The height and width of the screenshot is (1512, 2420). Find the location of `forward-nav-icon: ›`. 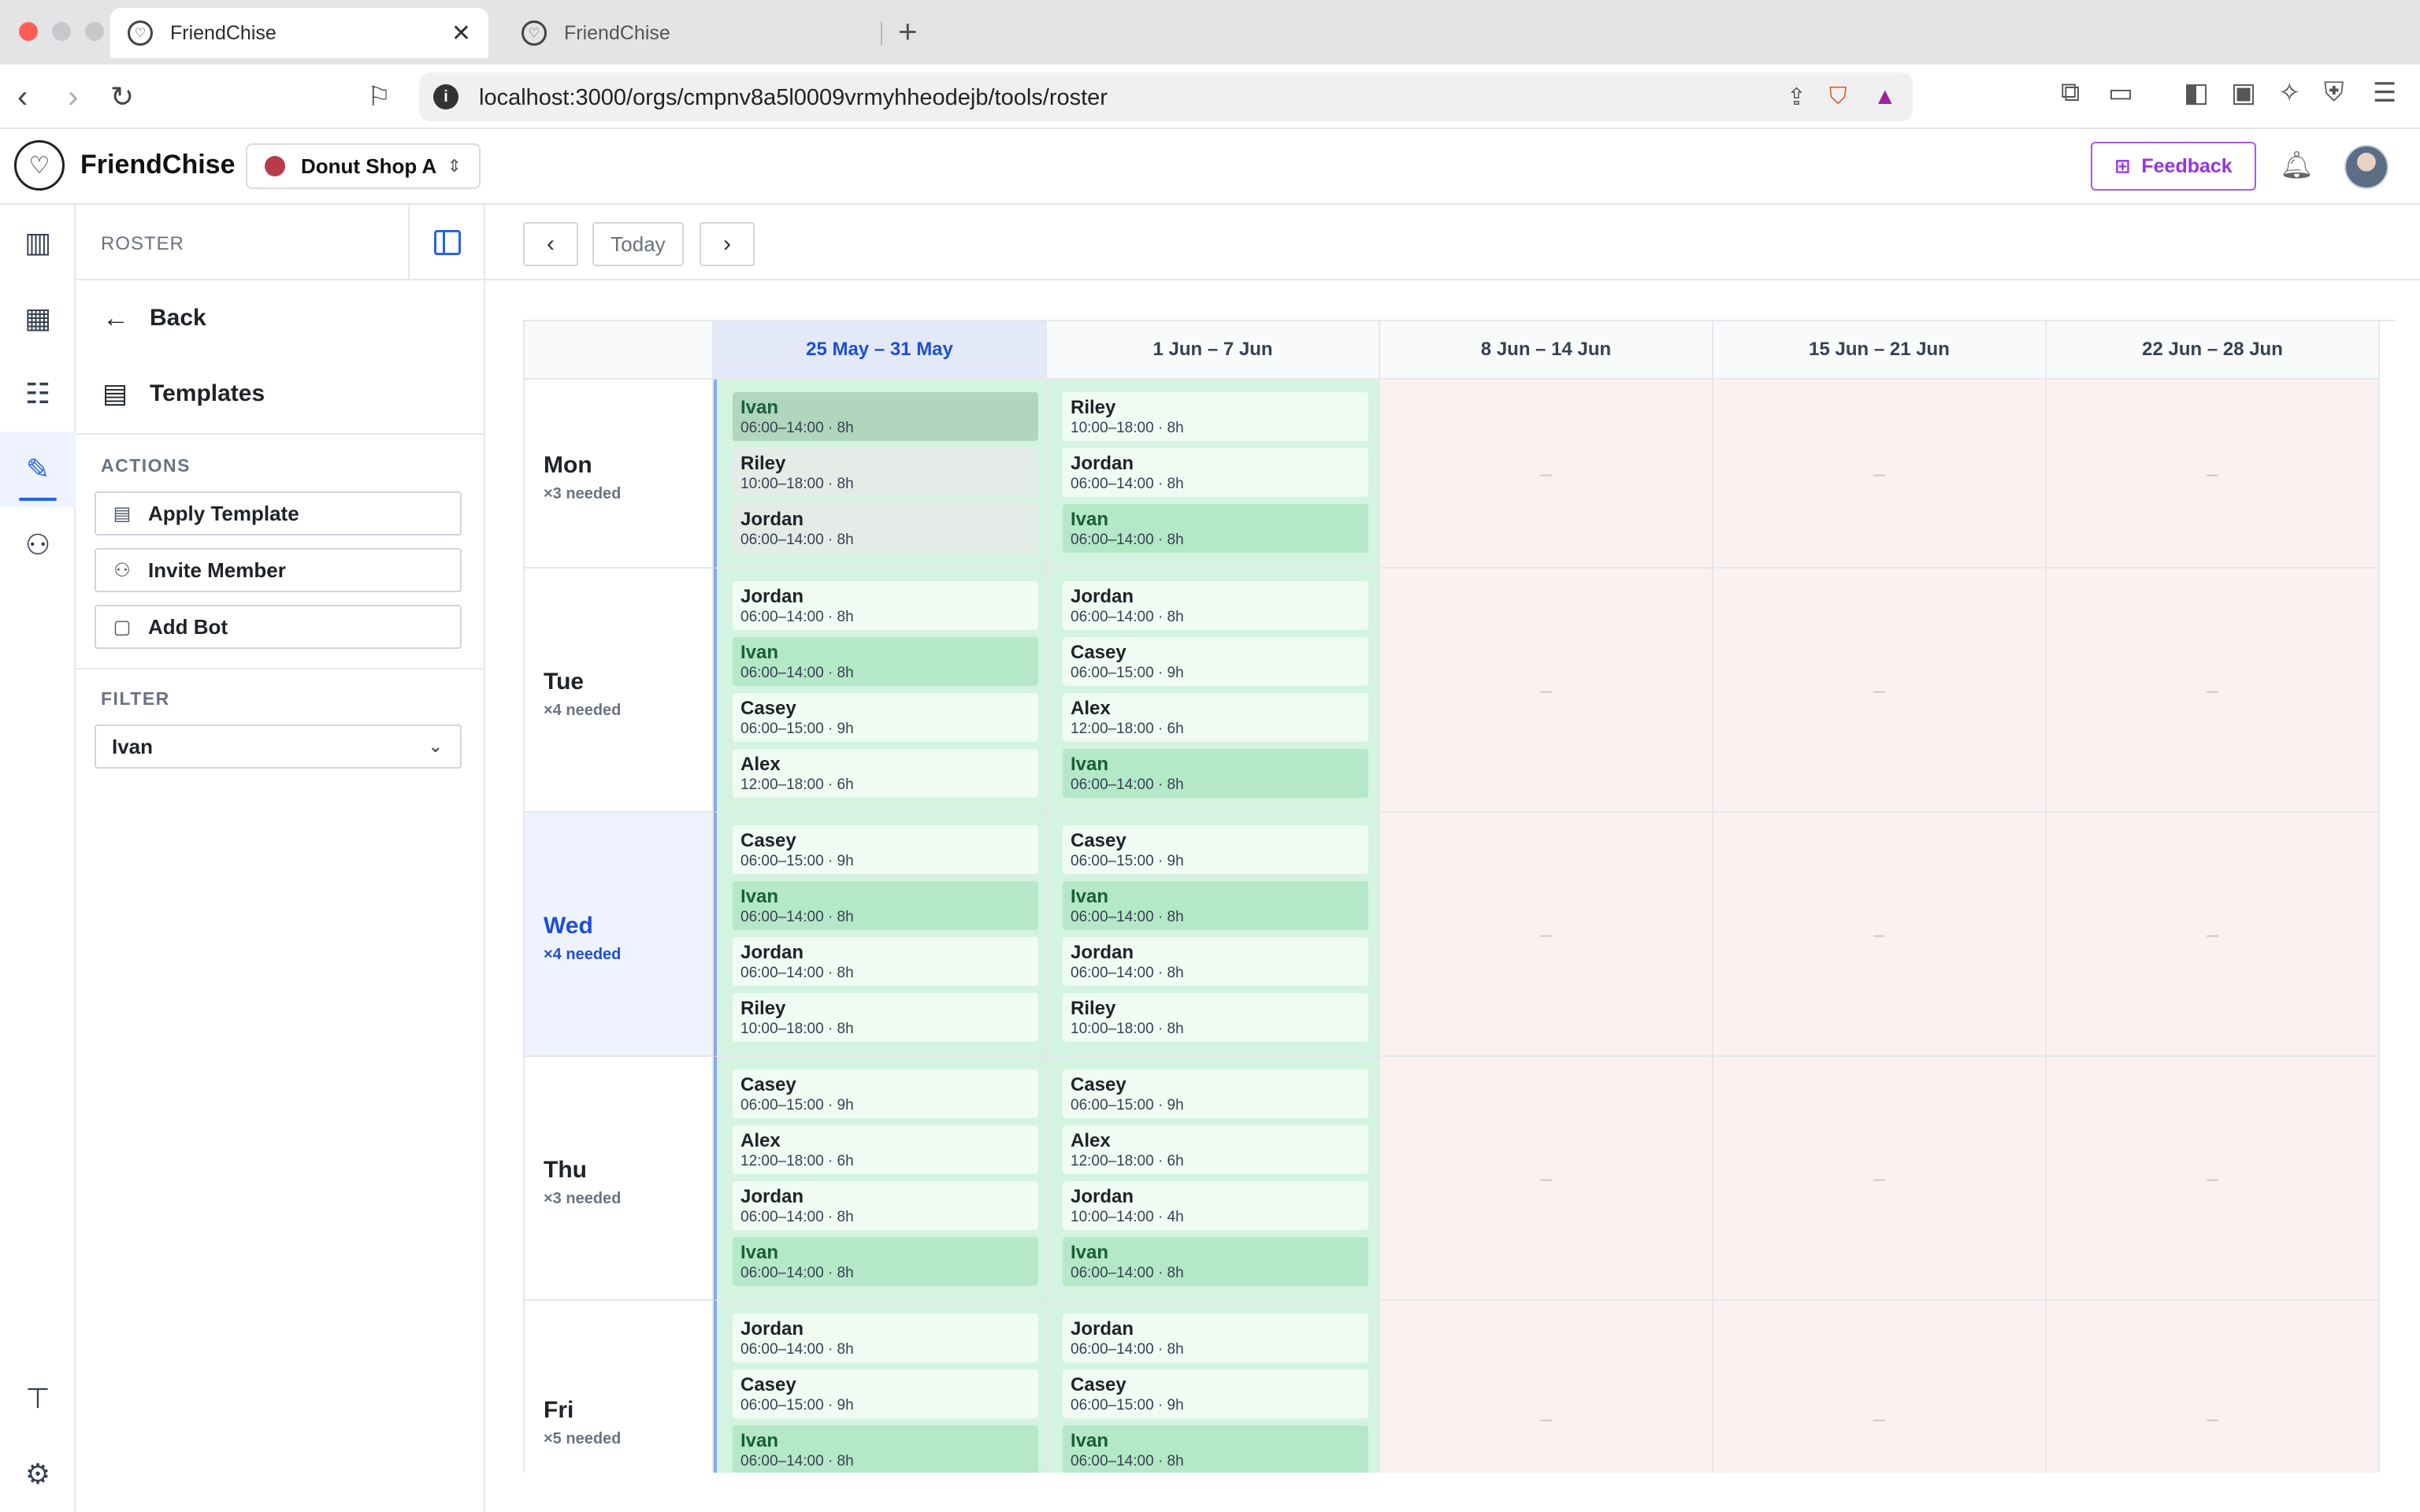

forward-nav-icon: › is located at coordinates (73, 97).